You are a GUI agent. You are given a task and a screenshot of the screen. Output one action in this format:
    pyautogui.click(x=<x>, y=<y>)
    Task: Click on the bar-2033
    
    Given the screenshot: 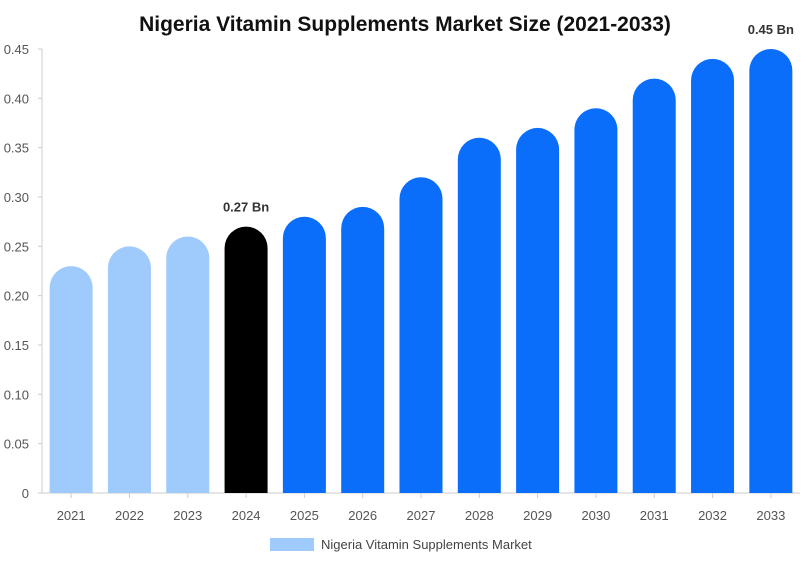 What is the action you would take?
    pyautogui.click(x=771, y=270)
    